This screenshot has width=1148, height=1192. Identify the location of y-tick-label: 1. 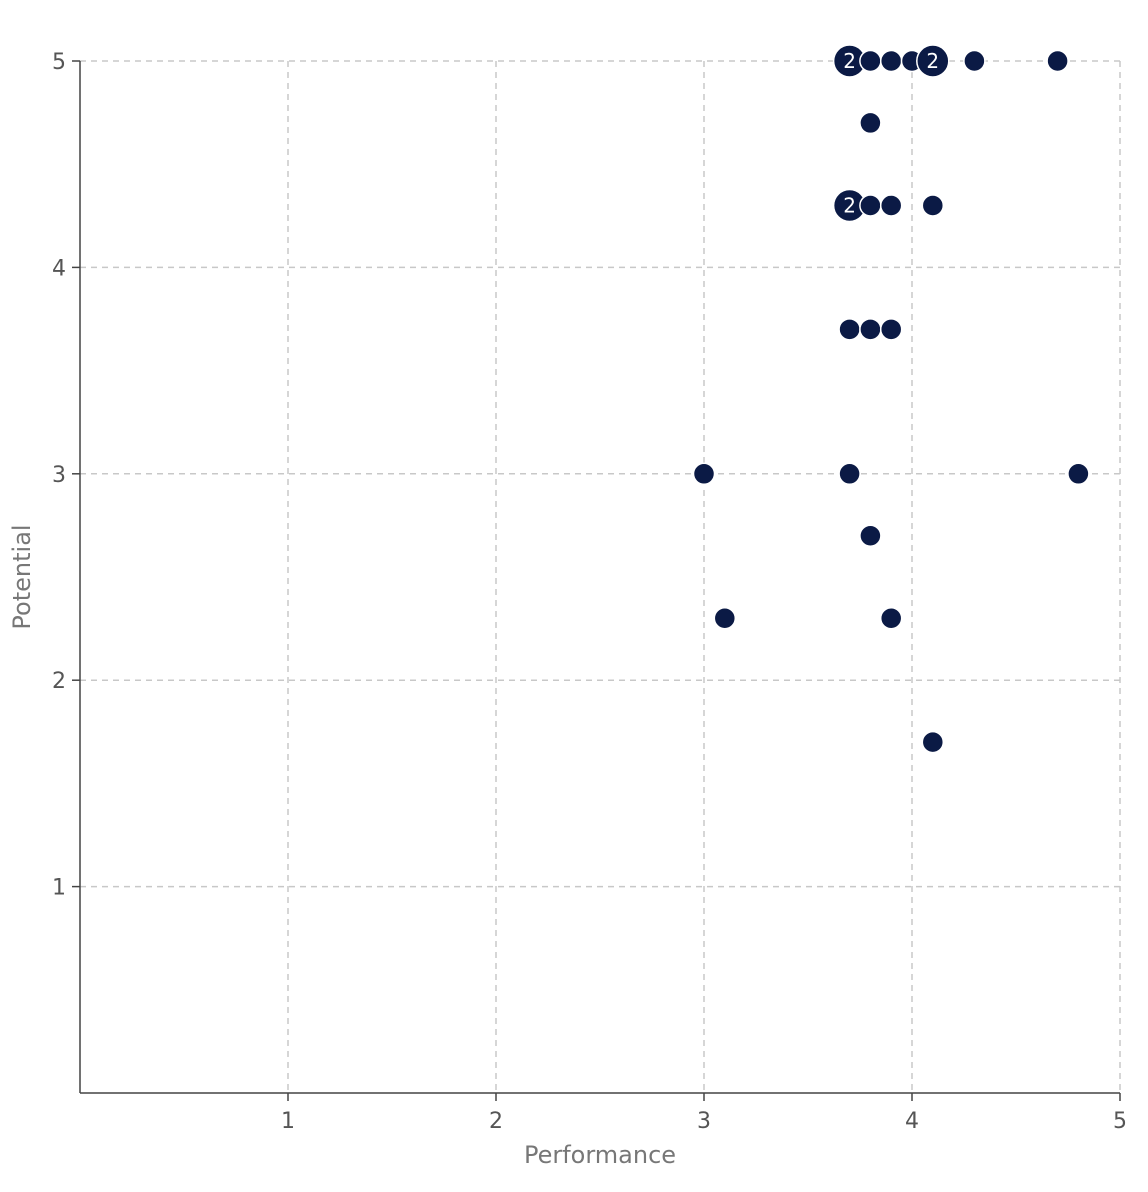
(59, 888).